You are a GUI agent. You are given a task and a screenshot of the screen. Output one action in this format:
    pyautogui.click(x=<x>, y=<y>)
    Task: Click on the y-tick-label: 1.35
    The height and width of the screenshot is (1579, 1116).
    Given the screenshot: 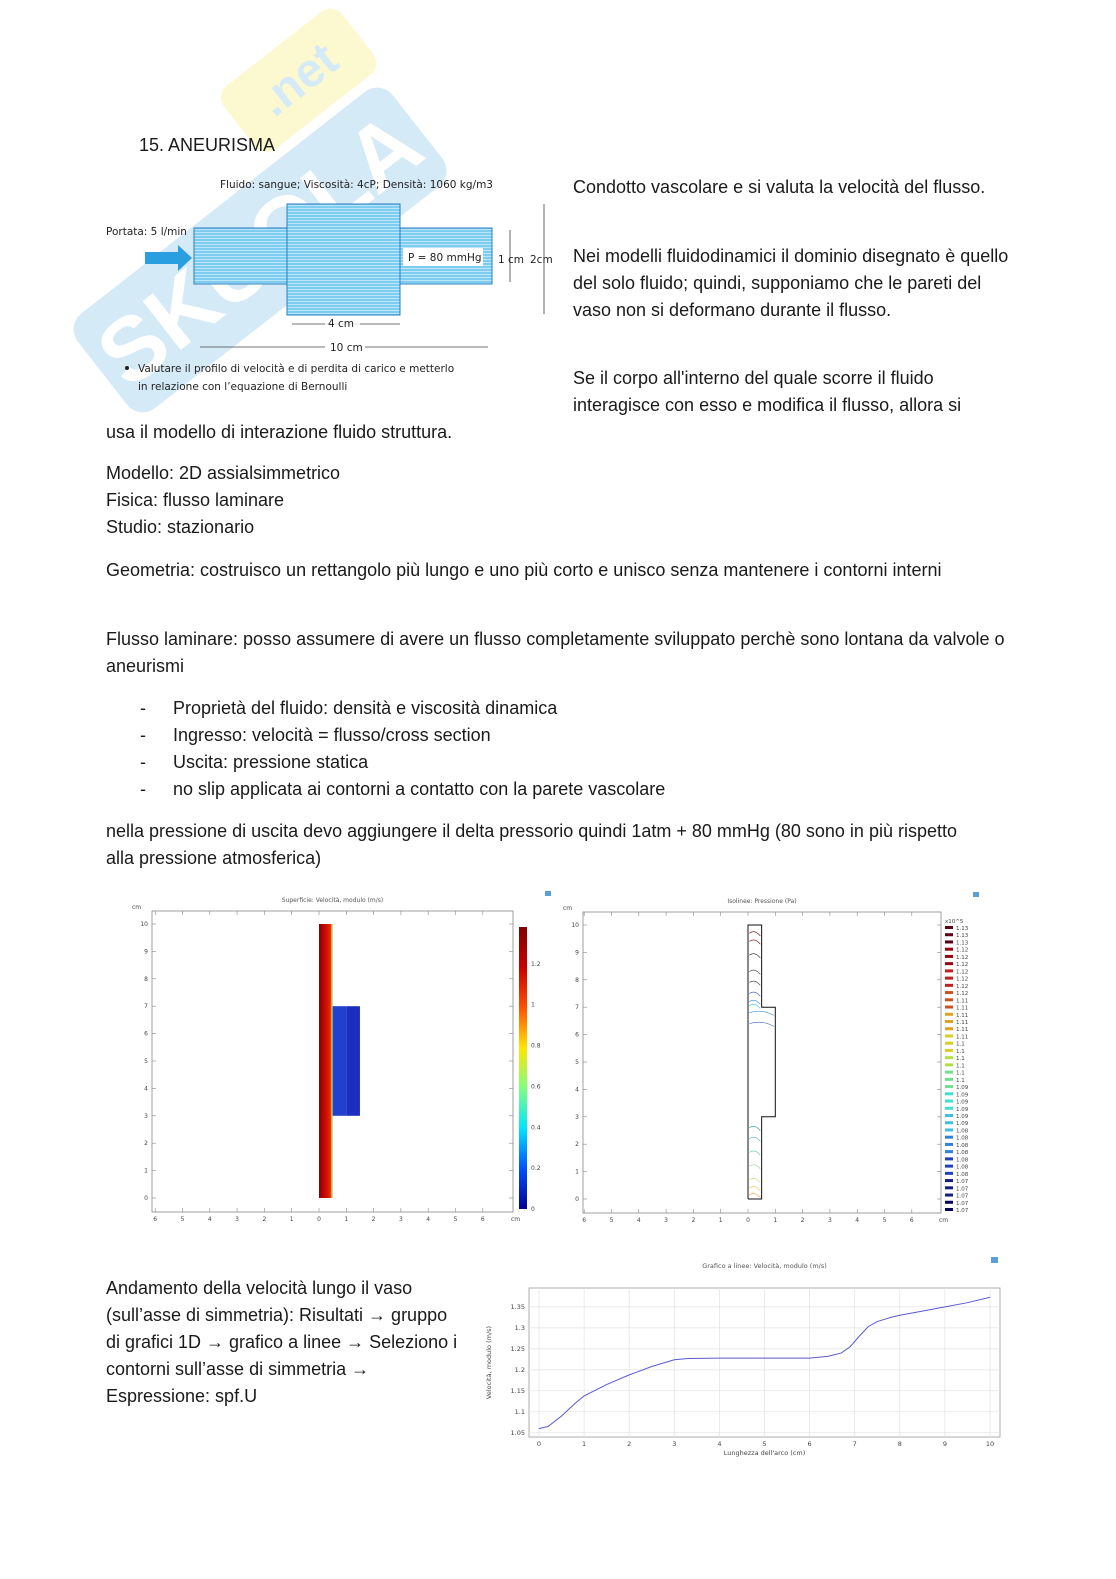 What is the action you would take?
    pyautogui.click(x=518, y=1307)
    